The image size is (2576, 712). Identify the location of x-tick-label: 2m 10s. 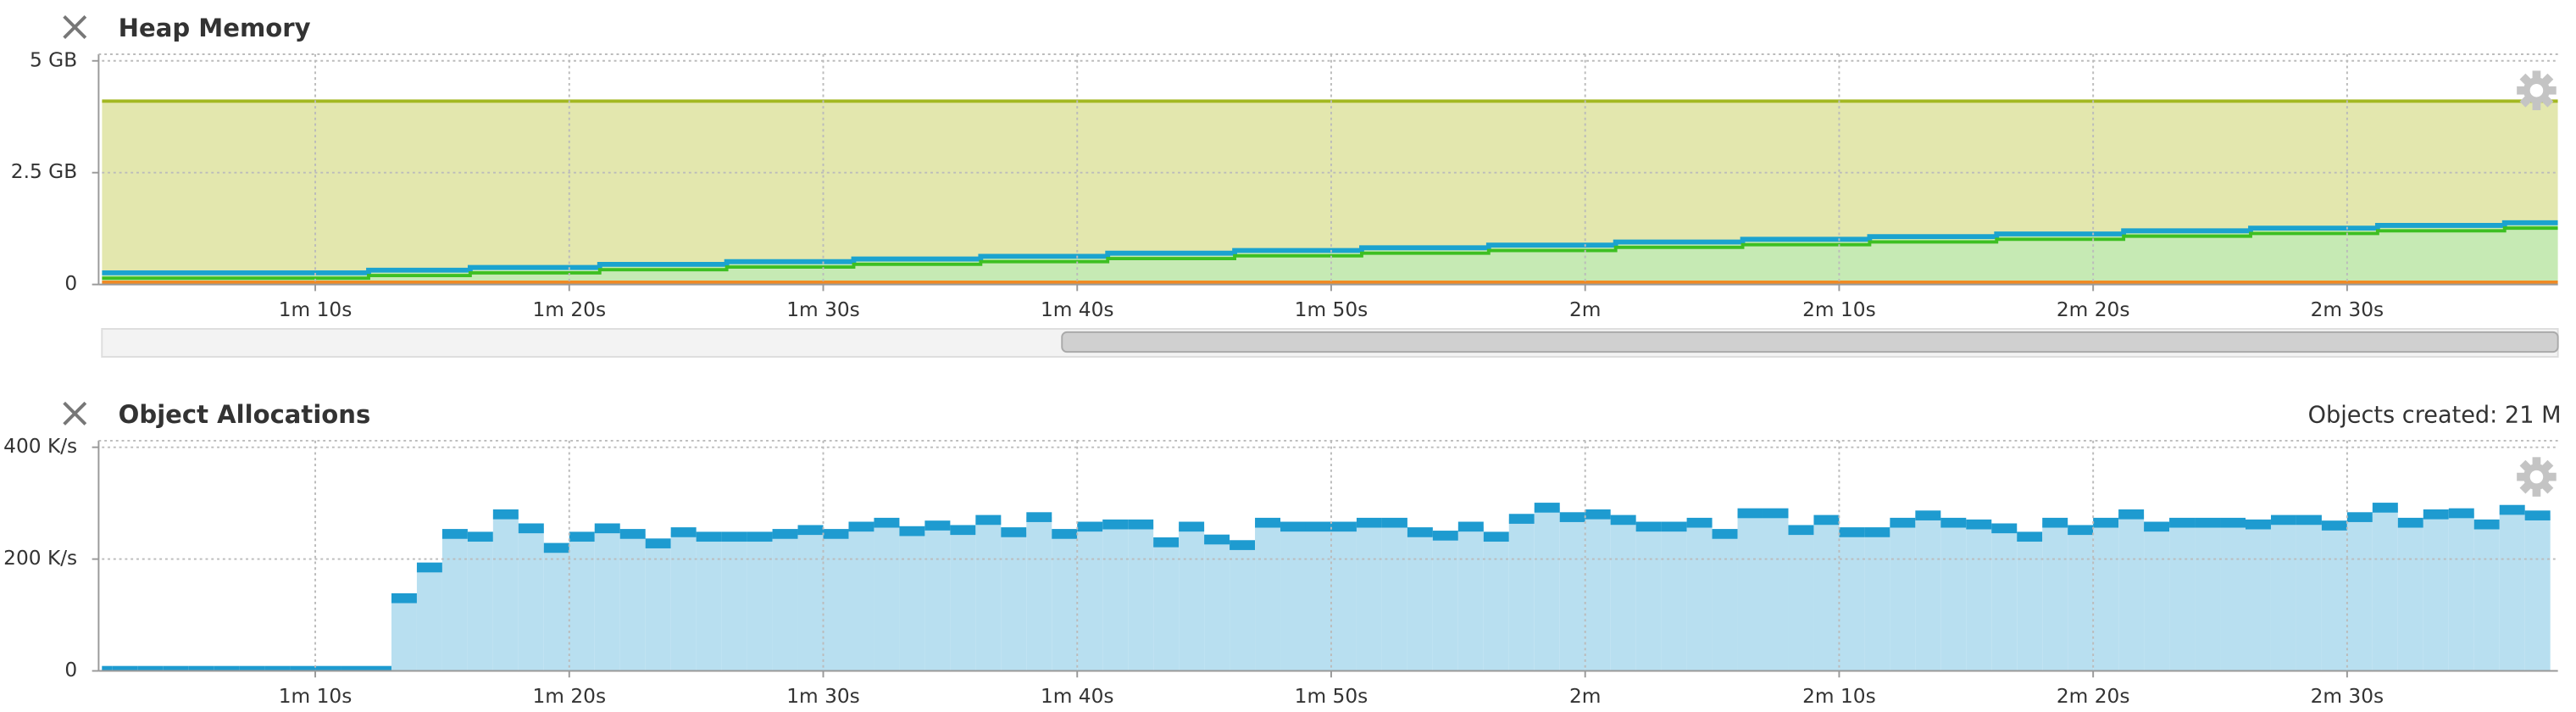
(1839, 696).